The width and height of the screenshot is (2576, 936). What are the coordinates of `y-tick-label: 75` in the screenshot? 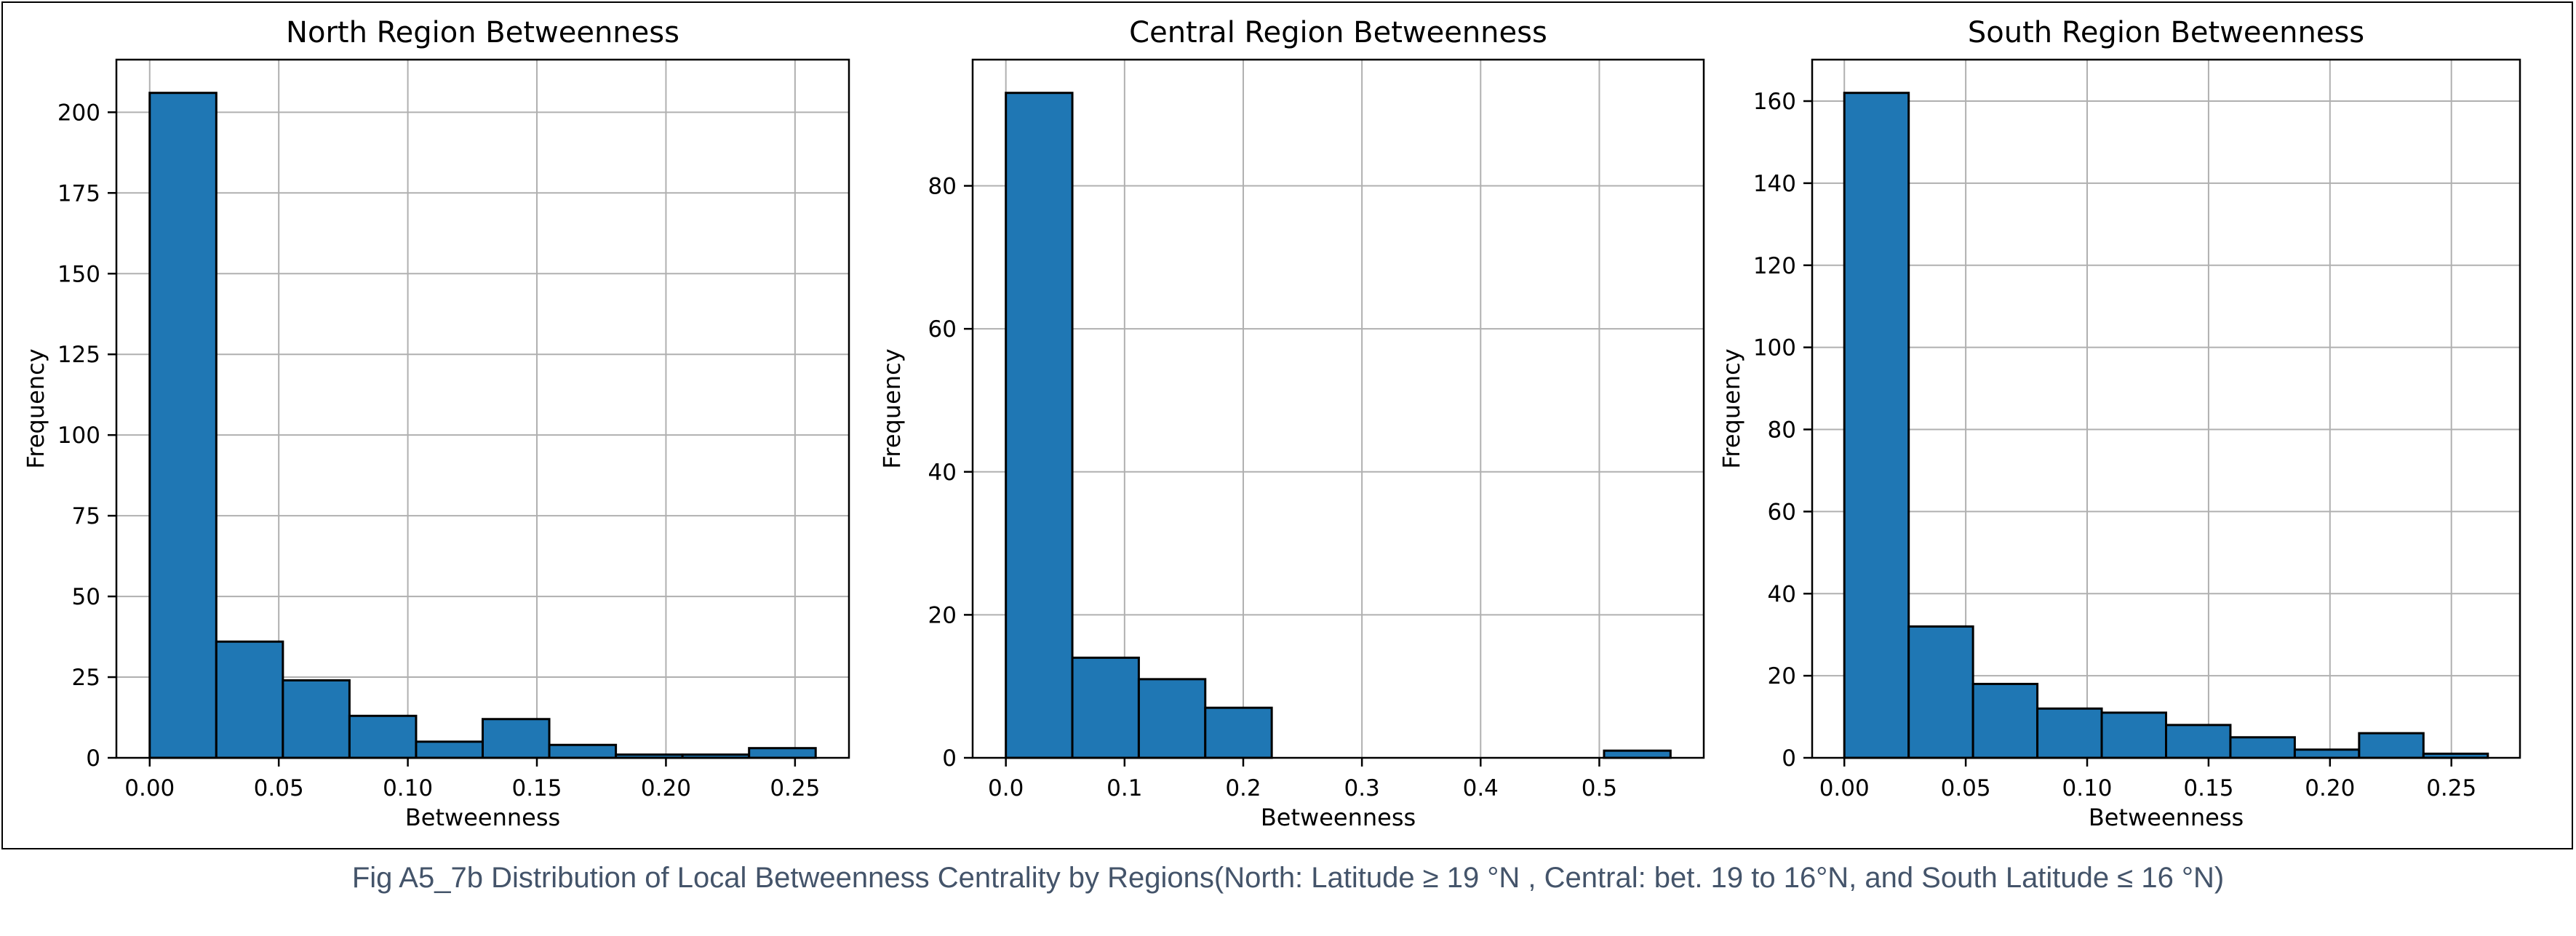 It's located at (86, 516).